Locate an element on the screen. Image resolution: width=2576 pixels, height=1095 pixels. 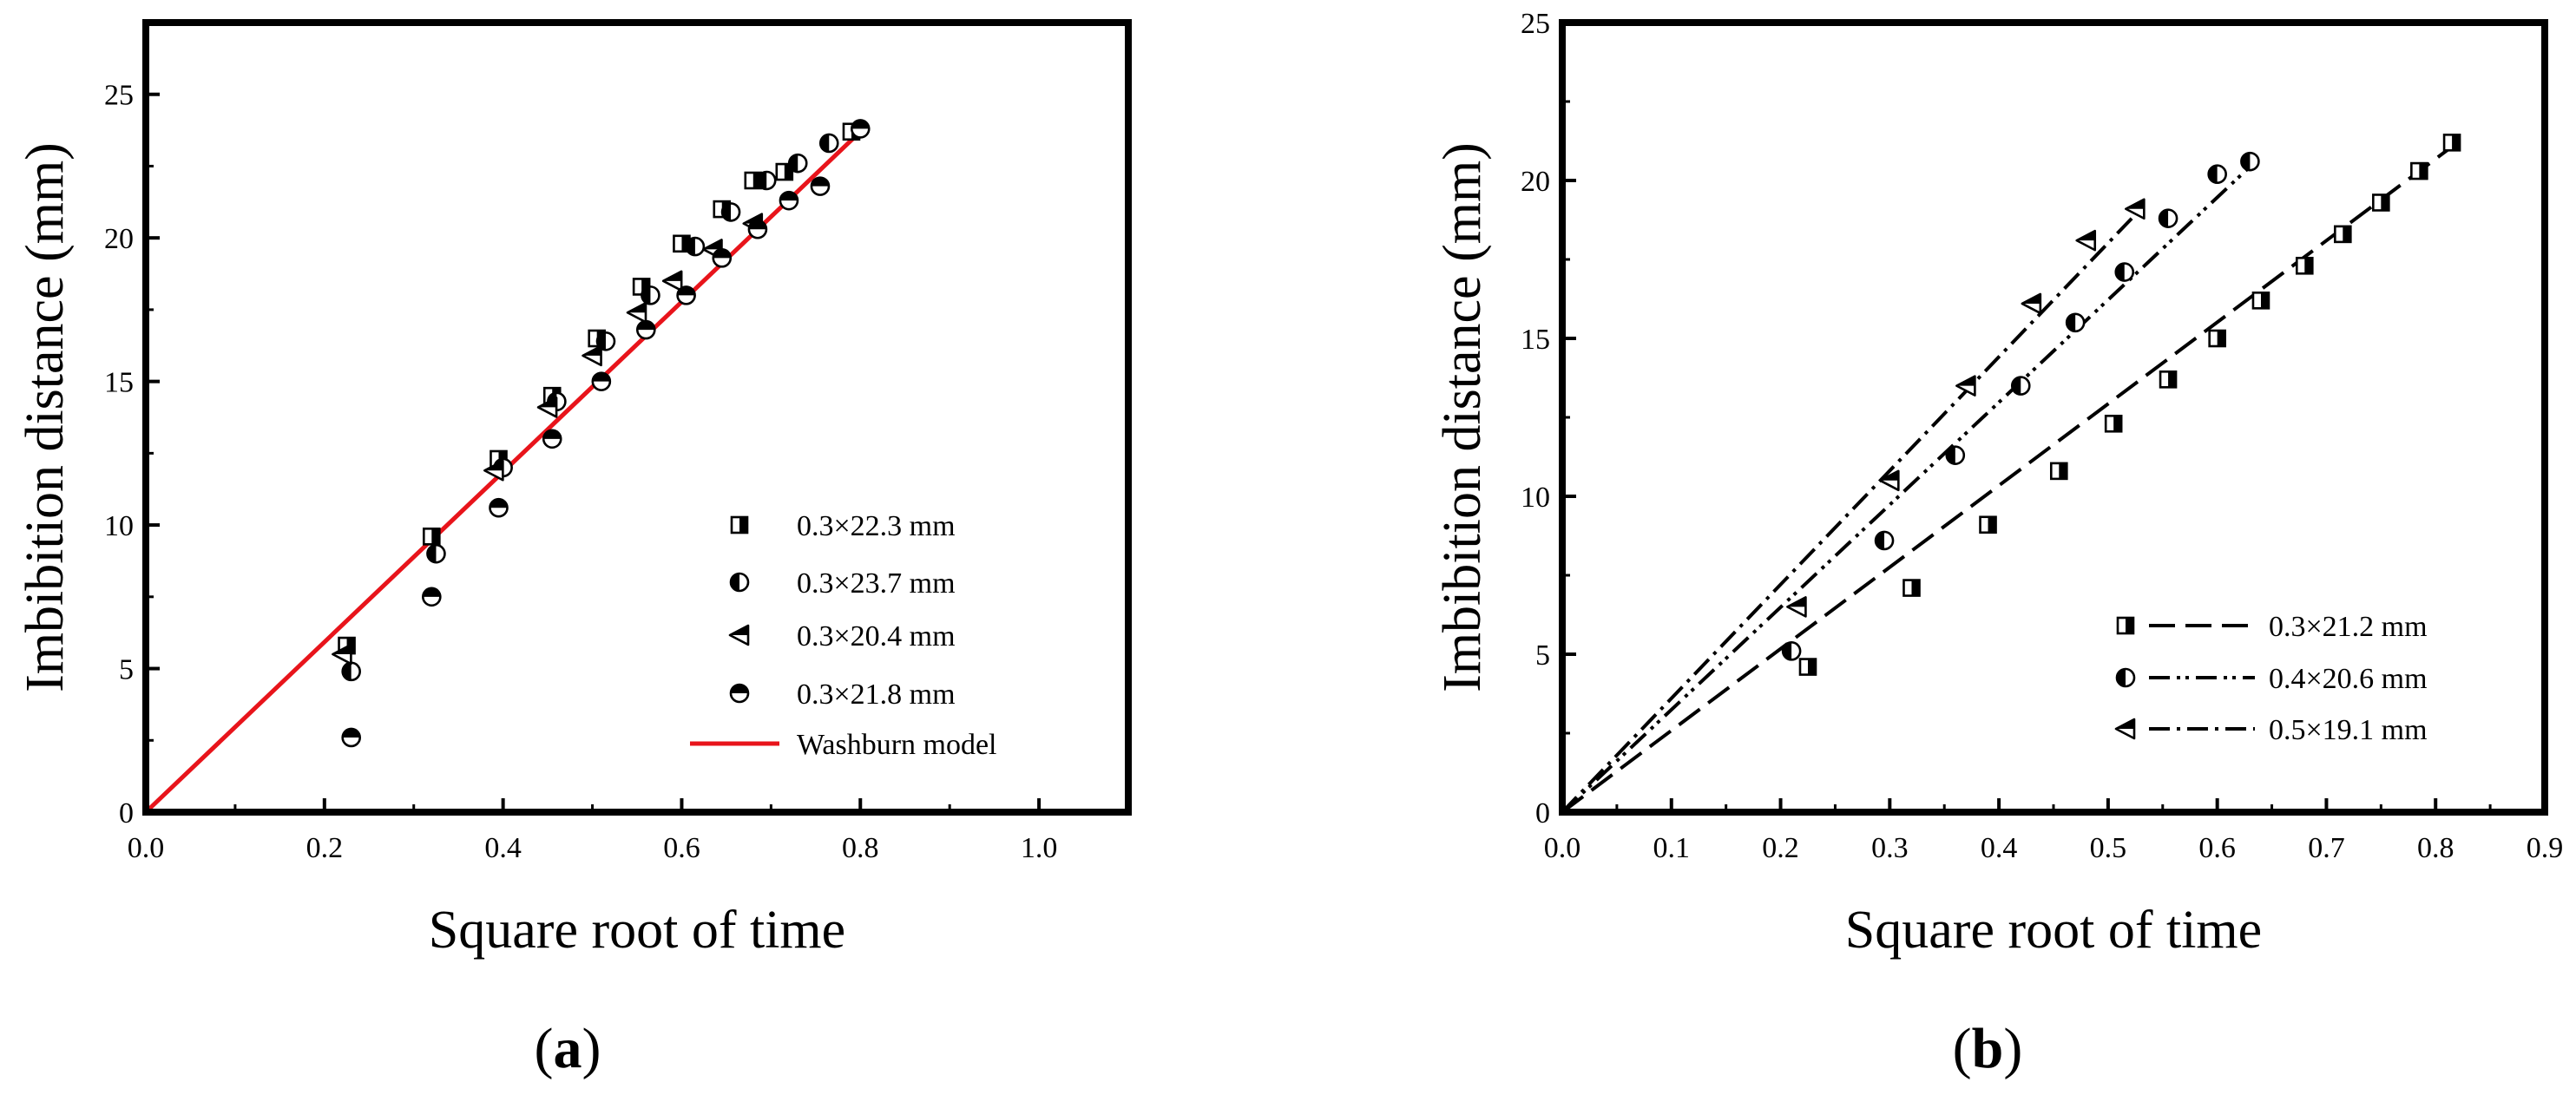
panel-b-label: (b) is located at coordinates (1988, 1048).